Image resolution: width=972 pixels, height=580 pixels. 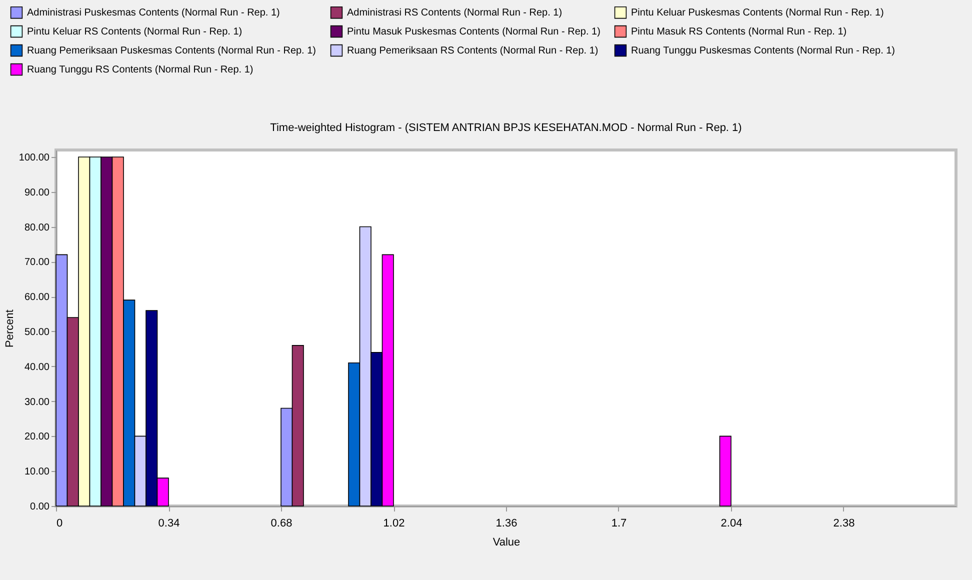 What do you see at coordinates (844, 524) in the screenshot?
I see `x-tick-label: 2.38` at bounding box center [844, 524].